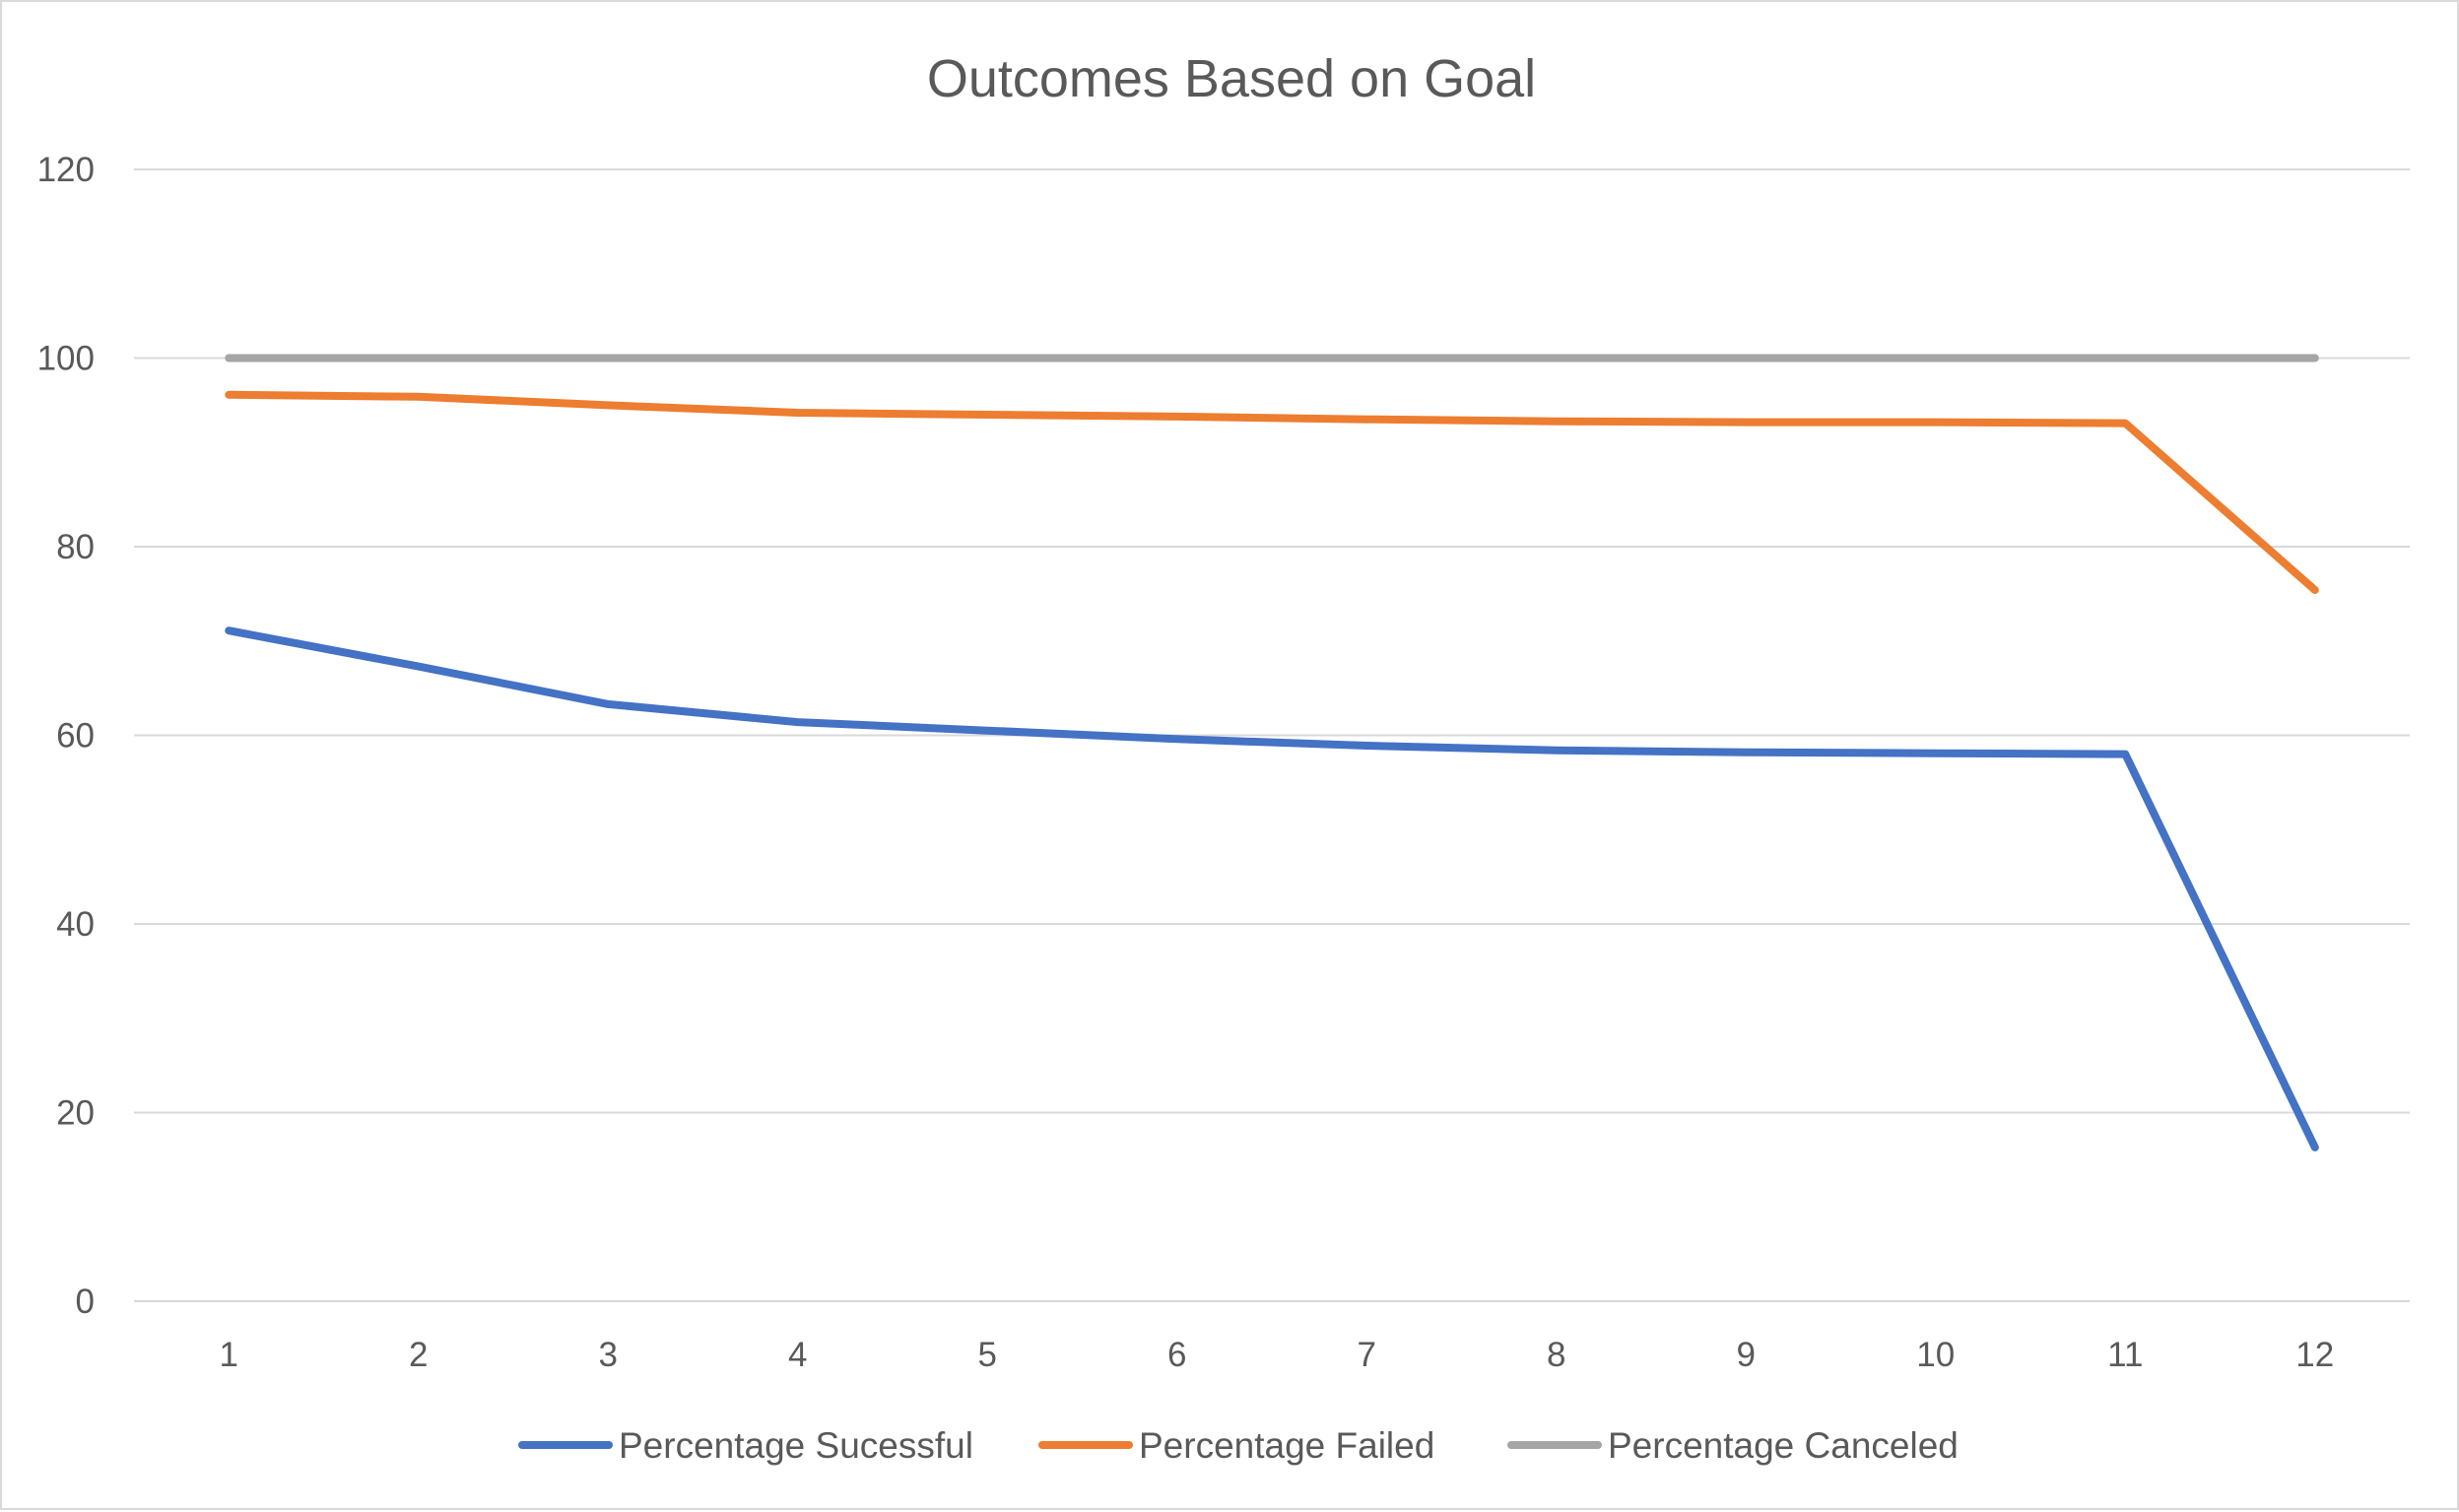 Image resolution: width=2459 pixels, height=1512 pixels. What do you see at coordinates (1556, 1355) in the screenshot?
I see `x-tick-label-8: 8` at bounding box center [1556, 1355].